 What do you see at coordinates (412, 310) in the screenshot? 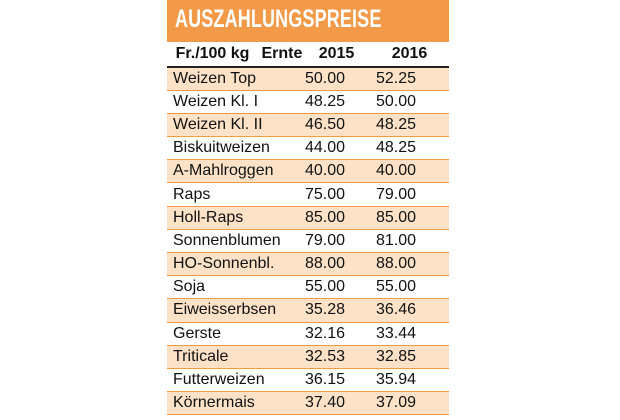
I see `price-2016-cell: 36.46` at bounding box center [412, 310].